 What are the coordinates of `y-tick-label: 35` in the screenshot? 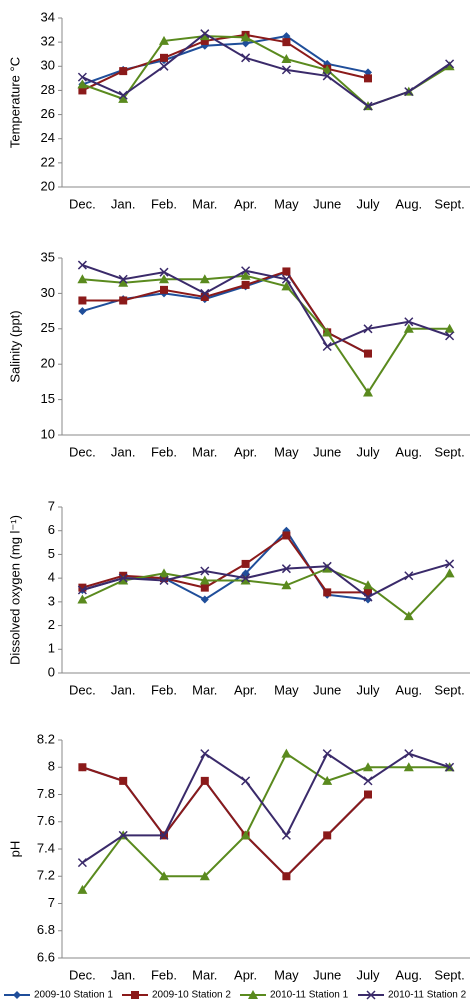 It's located at (48, 256).